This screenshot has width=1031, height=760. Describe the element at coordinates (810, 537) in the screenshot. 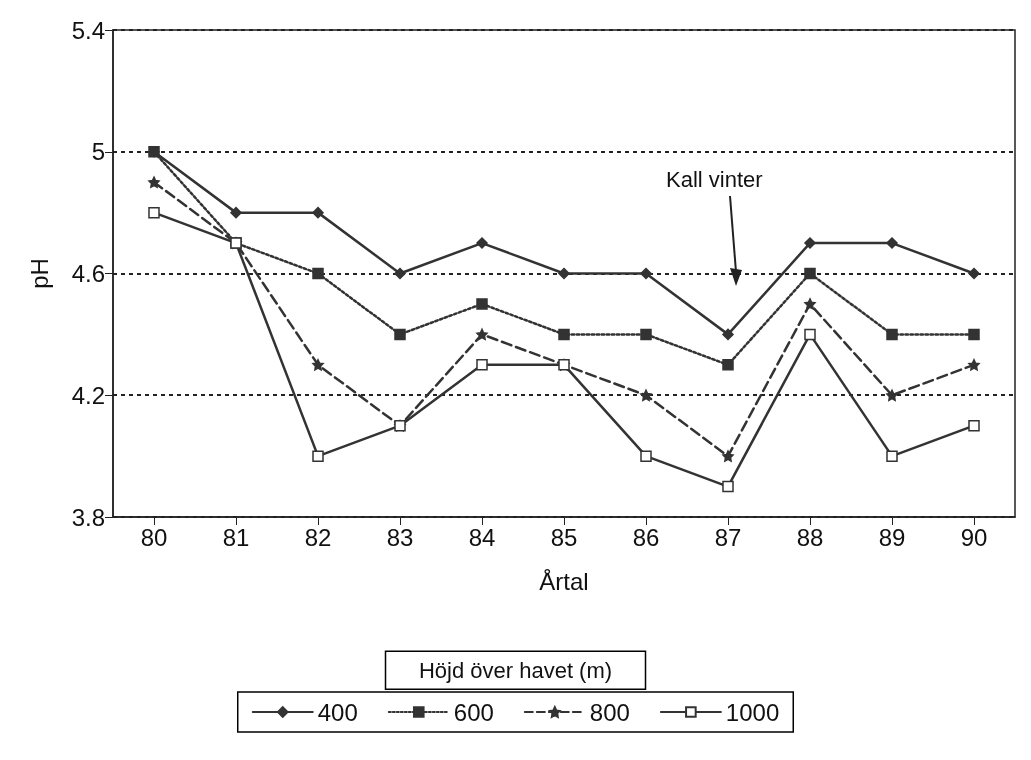

I see `x-tick-label: 88` at that location.